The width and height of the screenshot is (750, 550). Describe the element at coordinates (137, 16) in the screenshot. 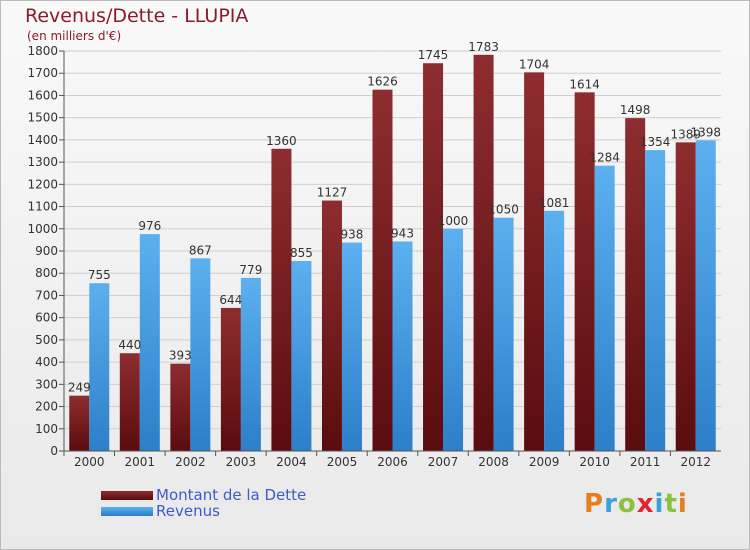

I see `chart-title: Revenus/Dette - LLUPIA` at that location.